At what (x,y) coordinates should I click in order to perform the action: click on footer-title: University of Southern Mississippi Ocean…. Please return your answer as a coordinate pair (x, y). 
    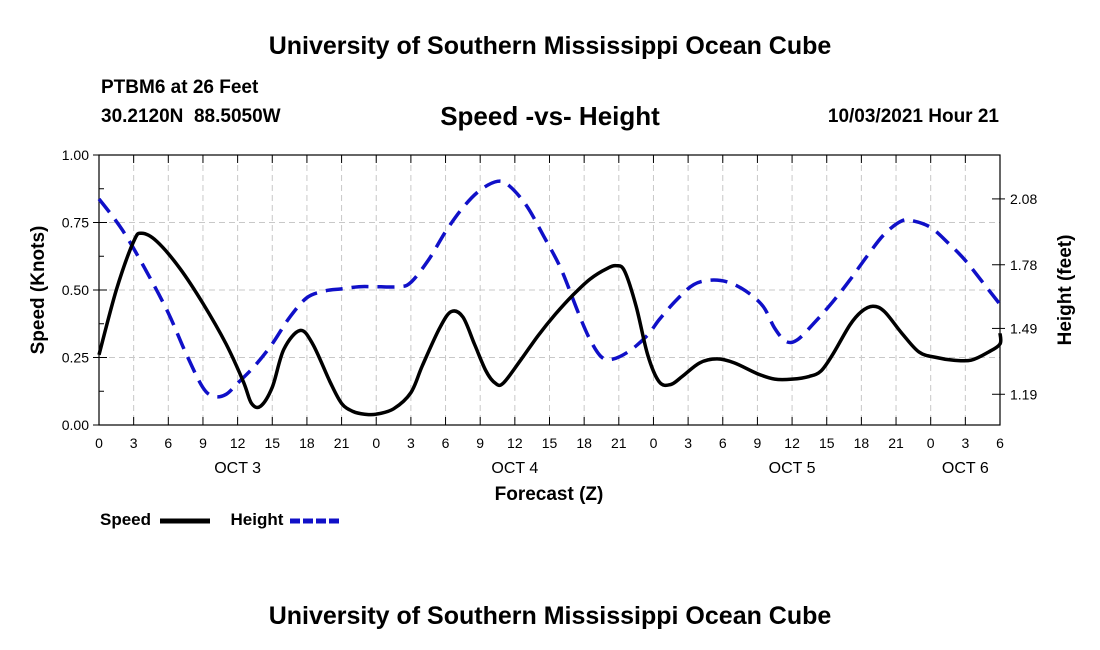
    Looking at the image, I should click on (550, 616).